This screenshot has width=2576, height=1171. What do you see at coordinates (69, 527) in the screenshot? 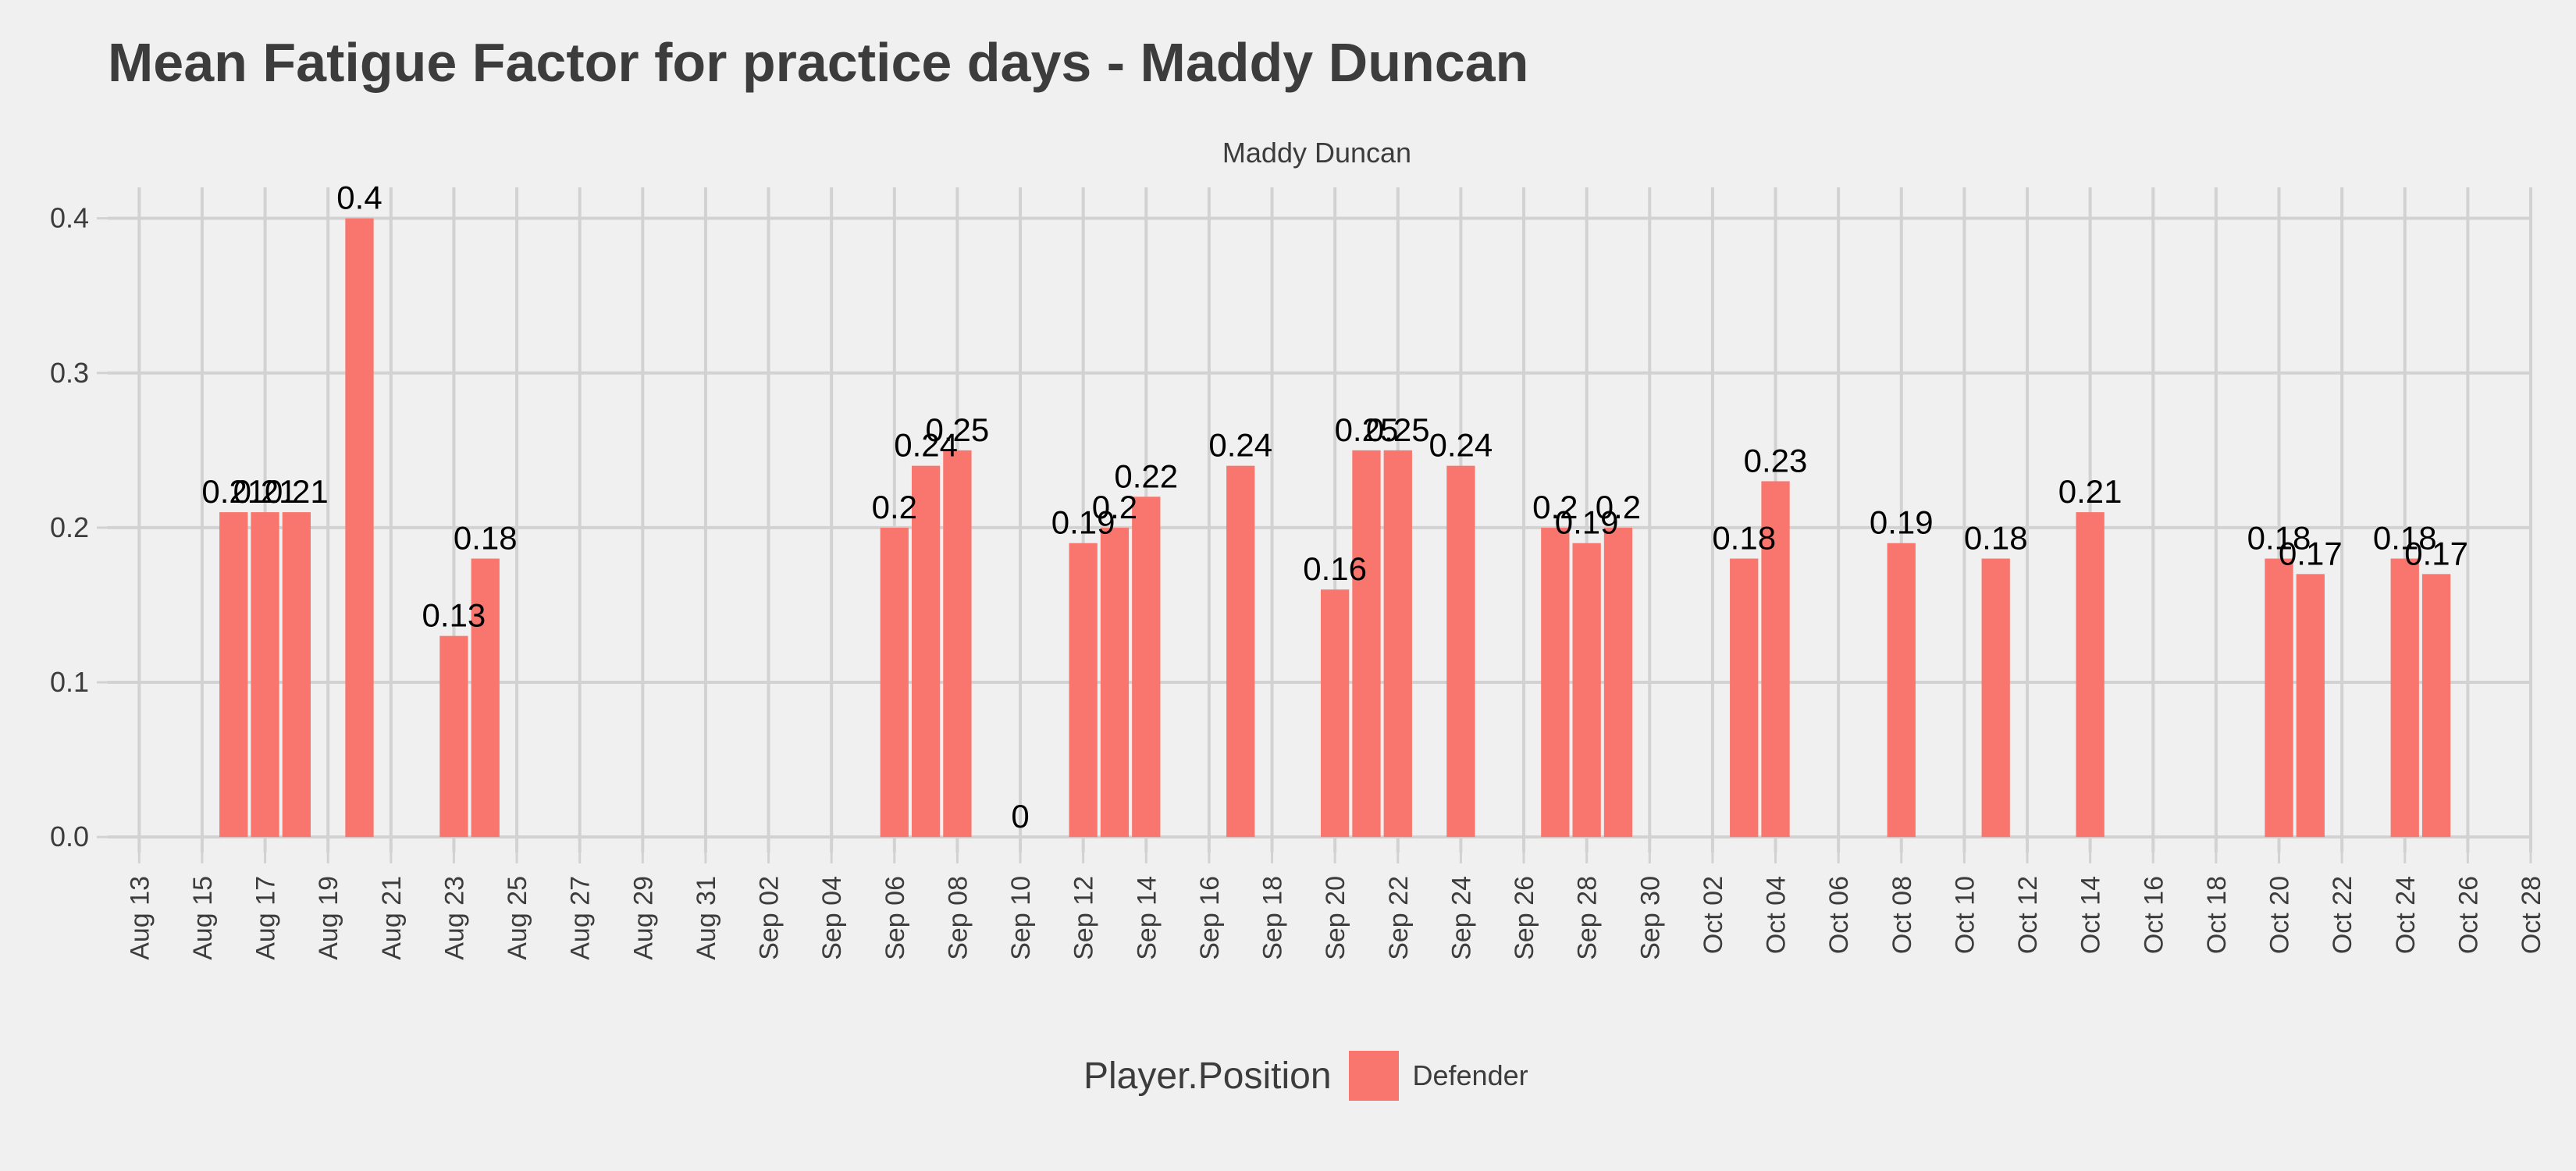
I see `y-tick-label: 0.2` at bounding box center [69, 527].